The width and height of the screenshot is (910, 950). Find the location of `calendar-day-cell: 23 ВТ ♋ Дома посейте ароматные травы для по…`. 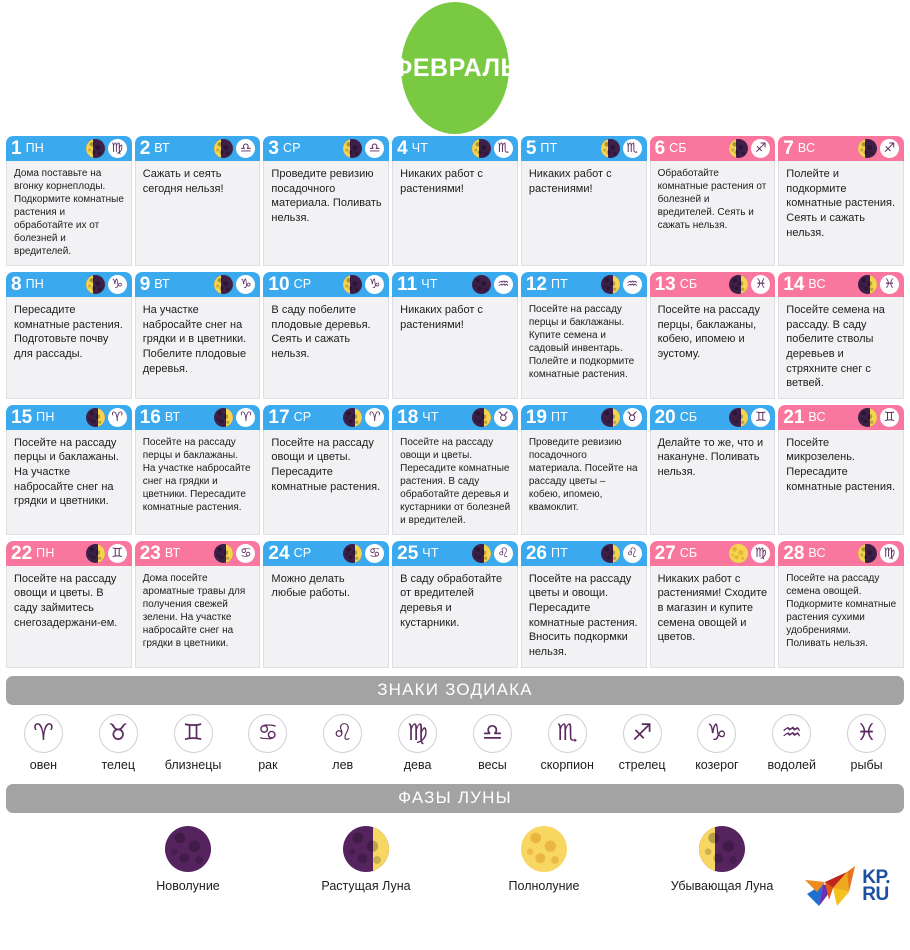

calendar-day-cell: 23 ВТ ♋ Дома посейте ароматные травы для по… is located at coordinates (197, 604).